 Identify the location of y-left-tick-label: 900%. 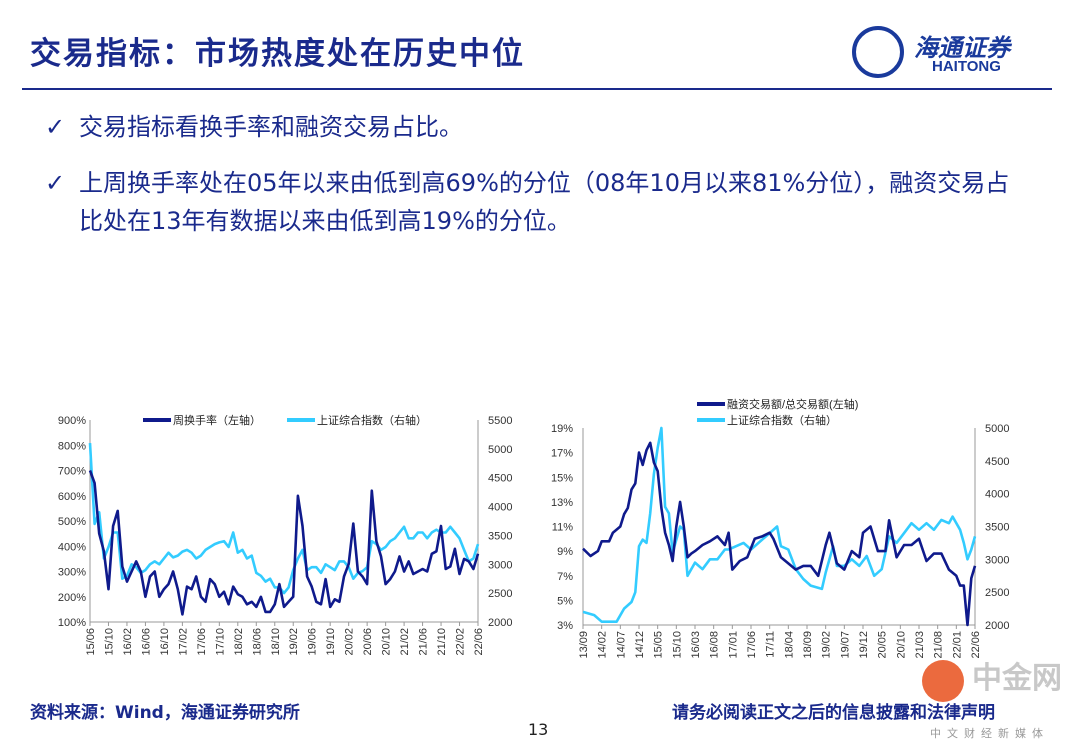
(72, 421).